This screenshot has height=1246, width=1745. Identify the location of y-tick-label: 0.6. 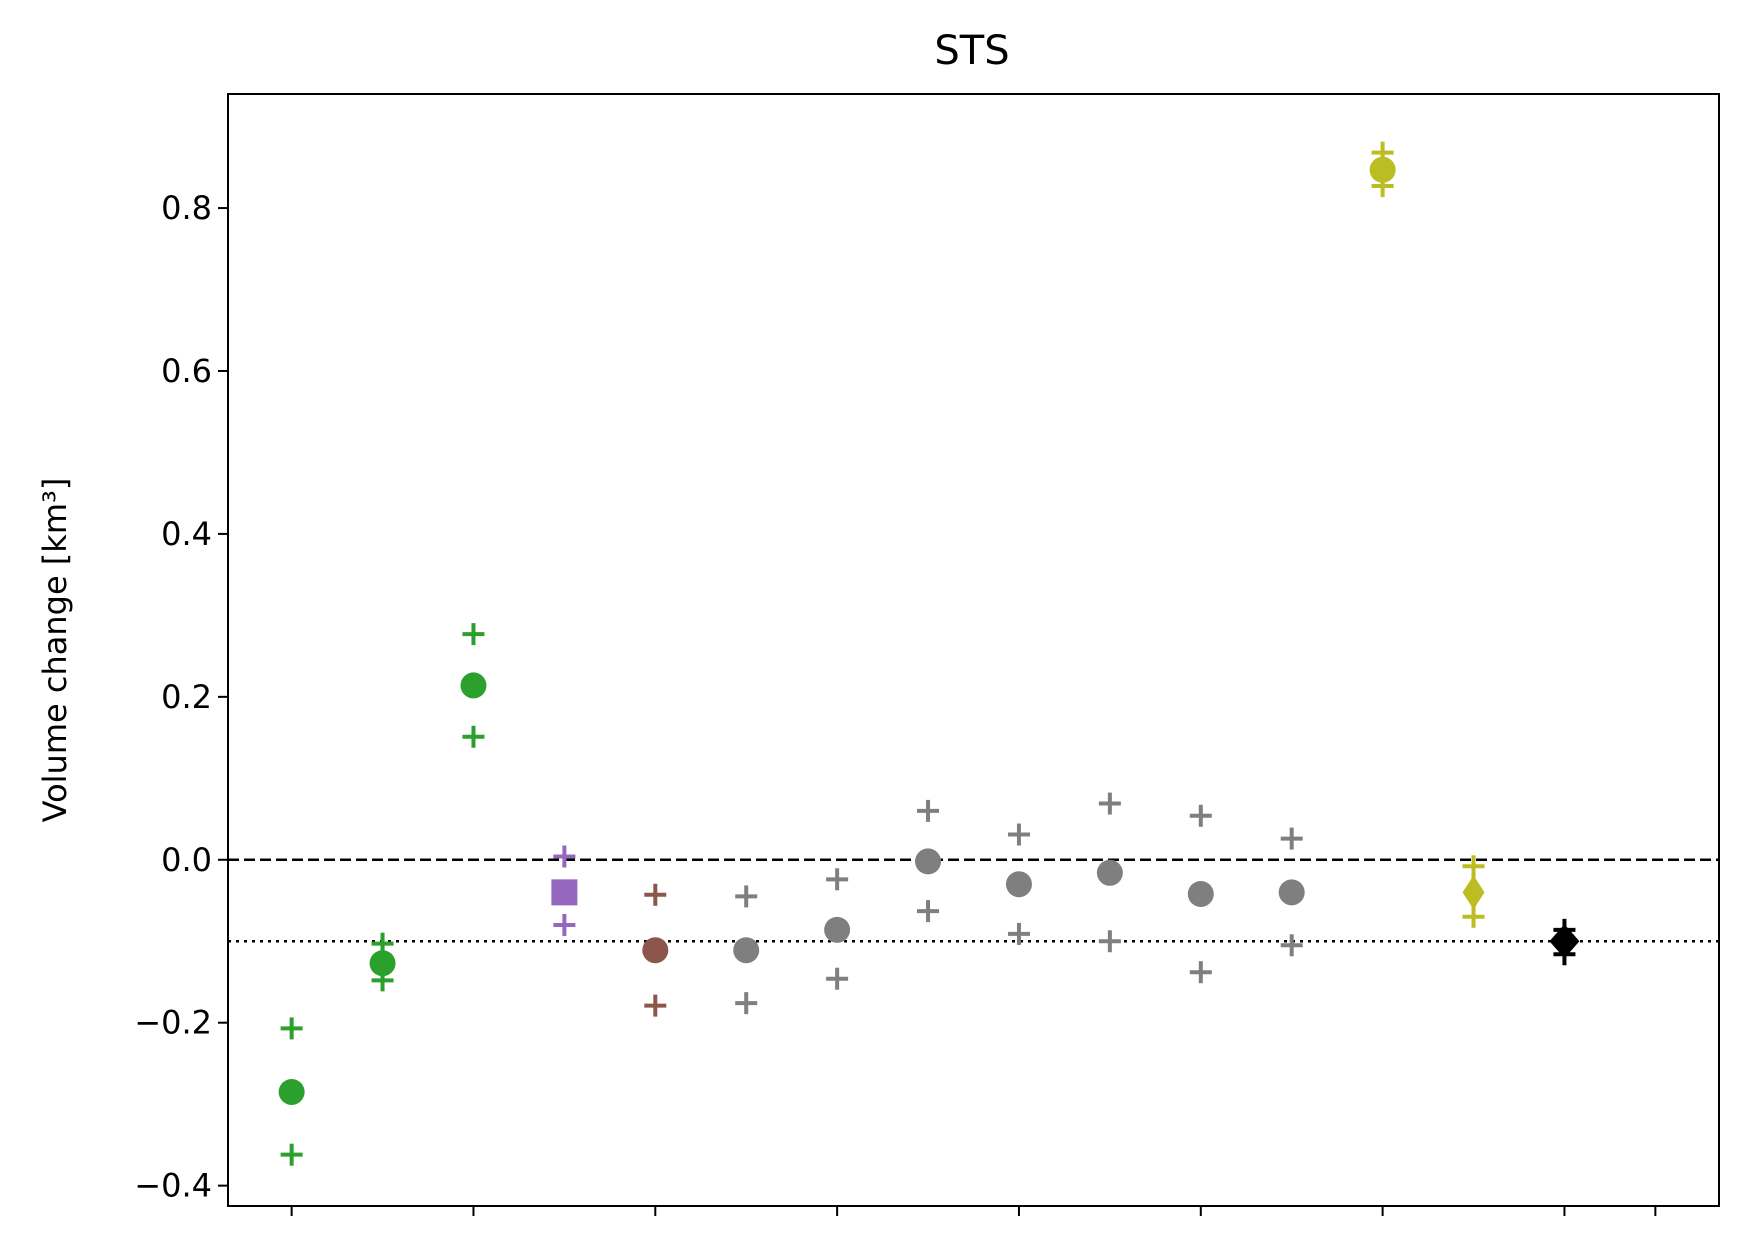
(186, 371).